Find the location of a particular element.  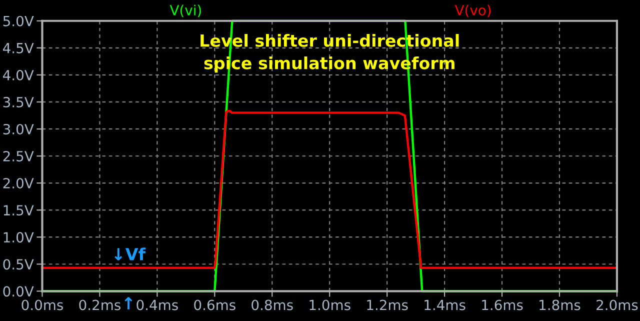

y-tick-label: 0.0V is located at coordinates (18, 291).